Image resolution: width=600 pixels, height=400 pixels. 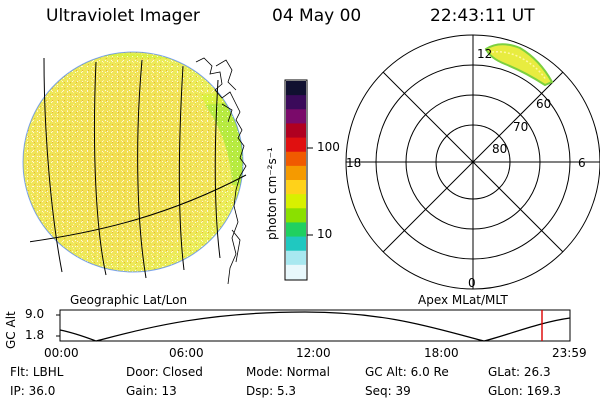 I want to click on mlt-label-6: 6, so click(x=582, y=163).